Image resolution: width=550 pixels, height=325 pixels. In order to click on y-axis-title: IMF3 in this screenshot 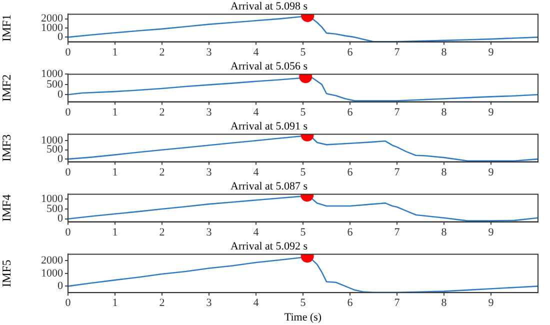, I will do `click(7, 148)`.